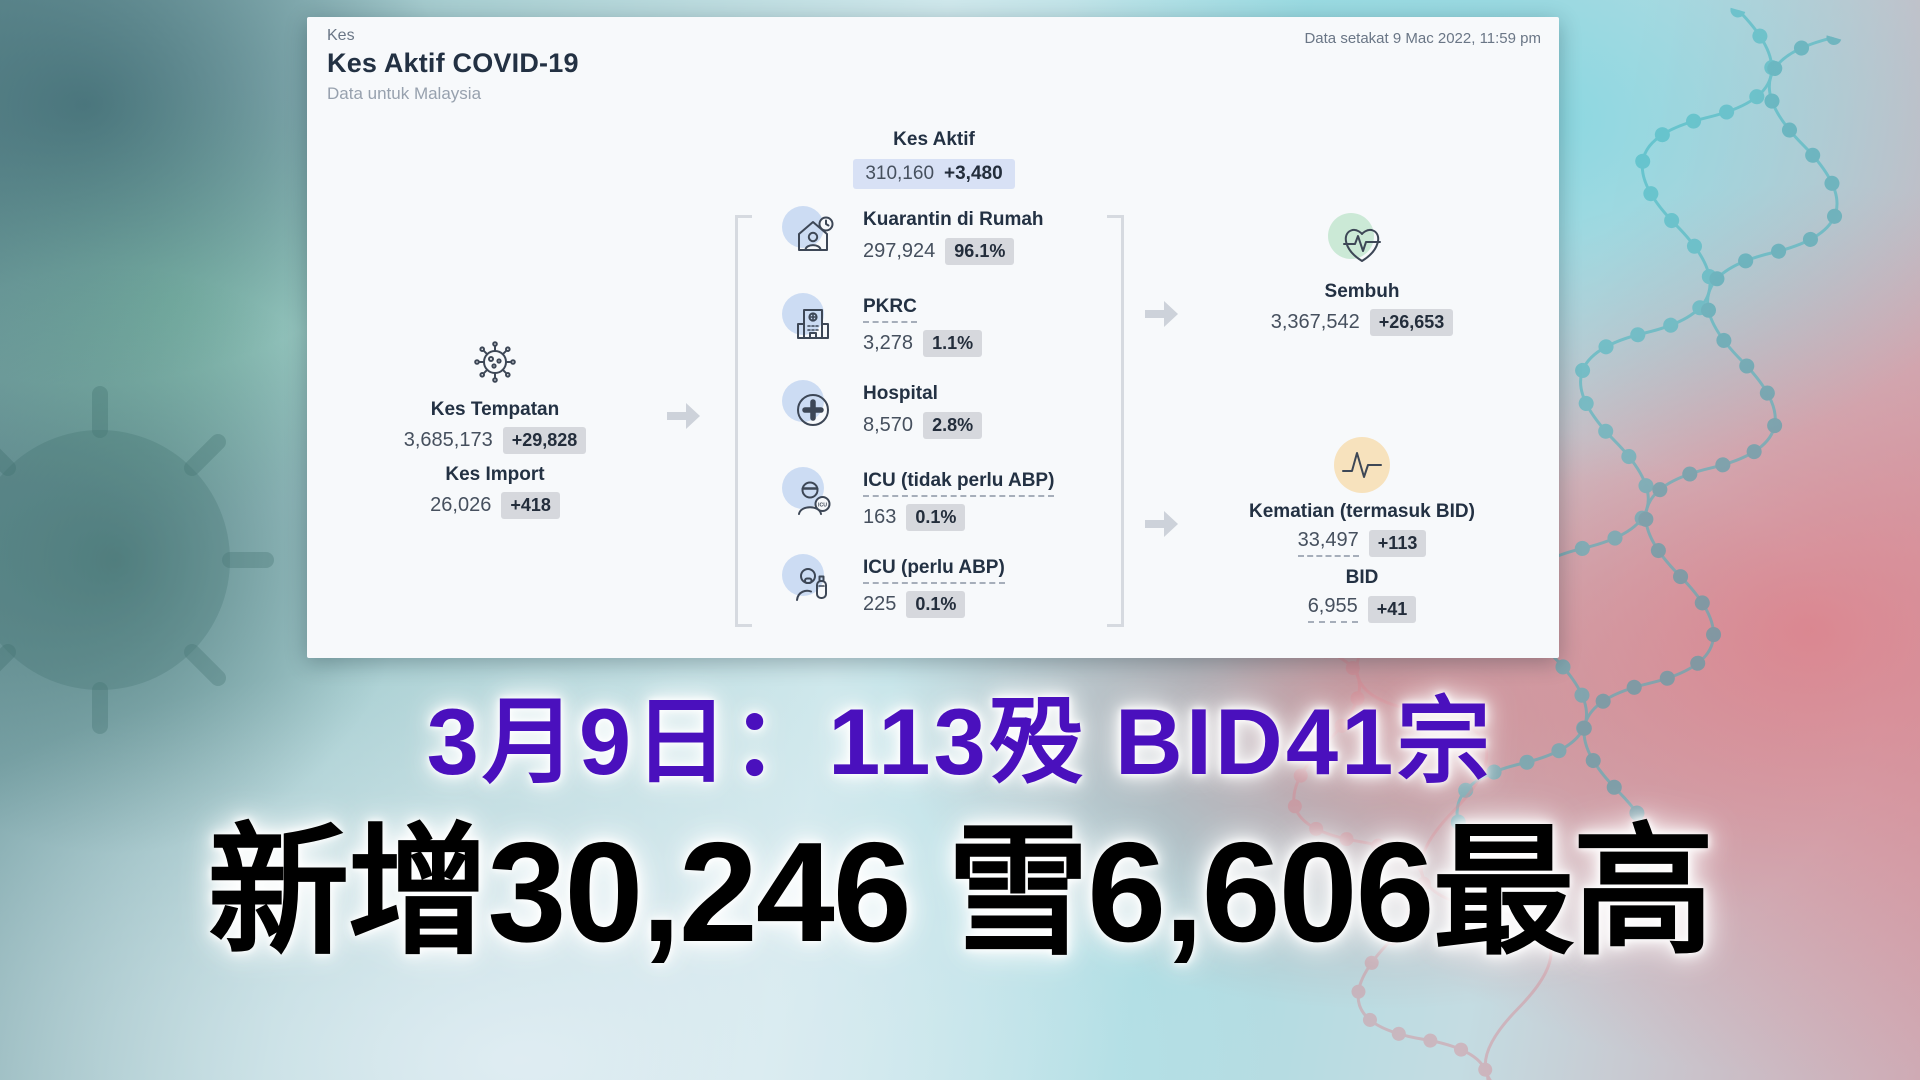 This screenshot has height=1080, width=1920. Describe the element at coordinates (1362, 511) in the screenshot. I see `kematian-label: Kematian (termasuk BID)` at that location.